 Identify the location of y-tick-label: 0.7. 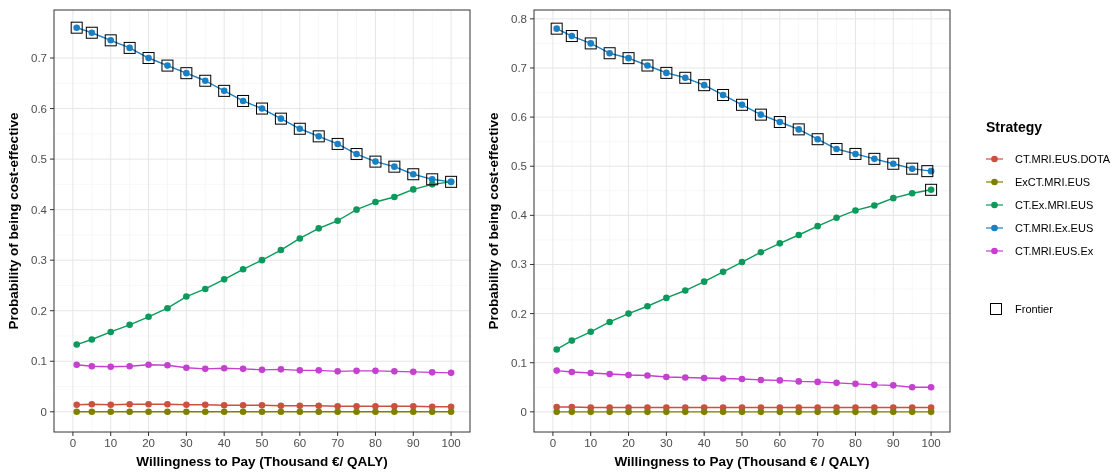
(519, 67).